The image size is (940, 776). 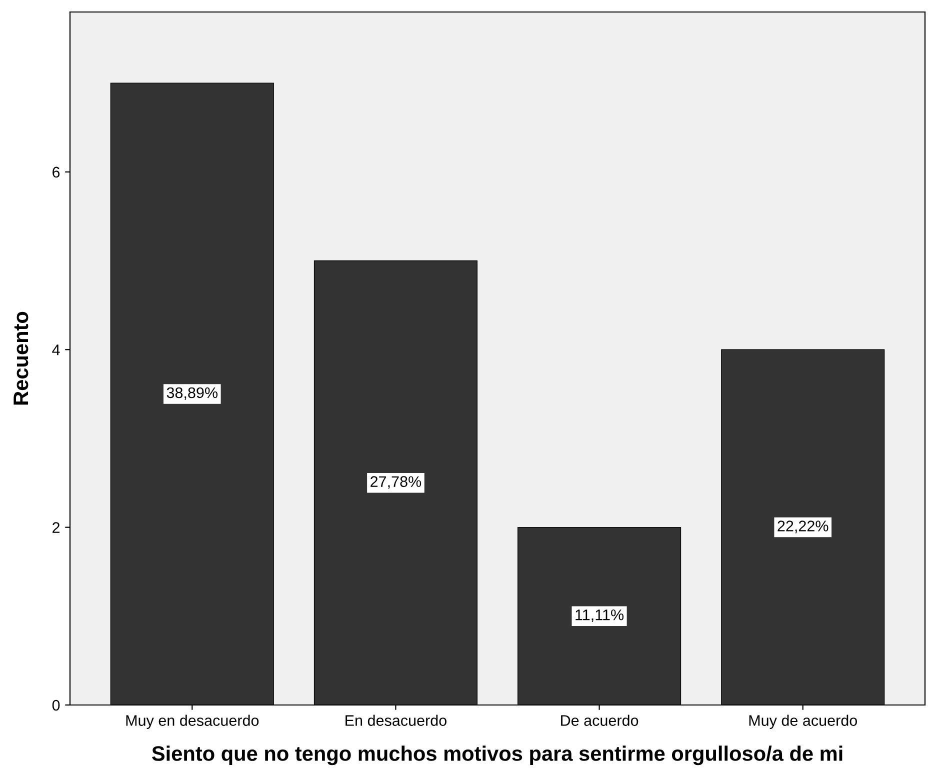 What do you see at coordinates (56, 350) in the screenshot?
I see `y-tick-label: 4` at bounding box center [56, 350].